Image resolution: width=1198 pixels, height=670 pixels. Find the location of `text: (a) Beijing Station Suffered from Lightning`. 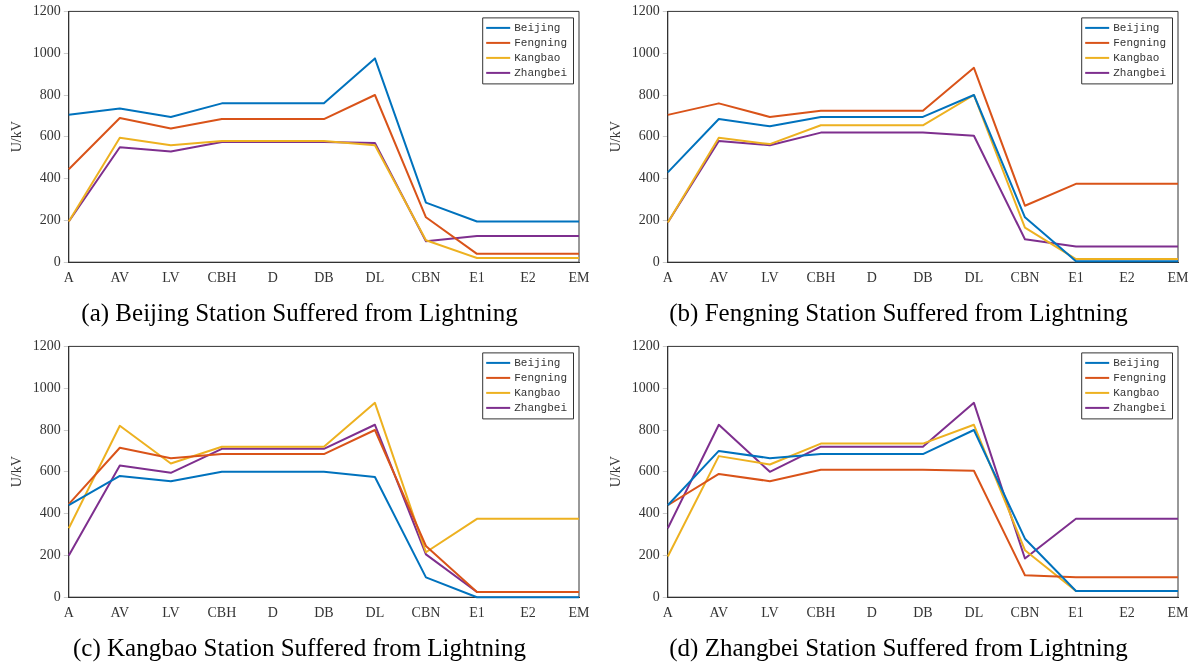

text: (a) Beijing Station Suffered from Lightning is located at coordinates (299, 313).